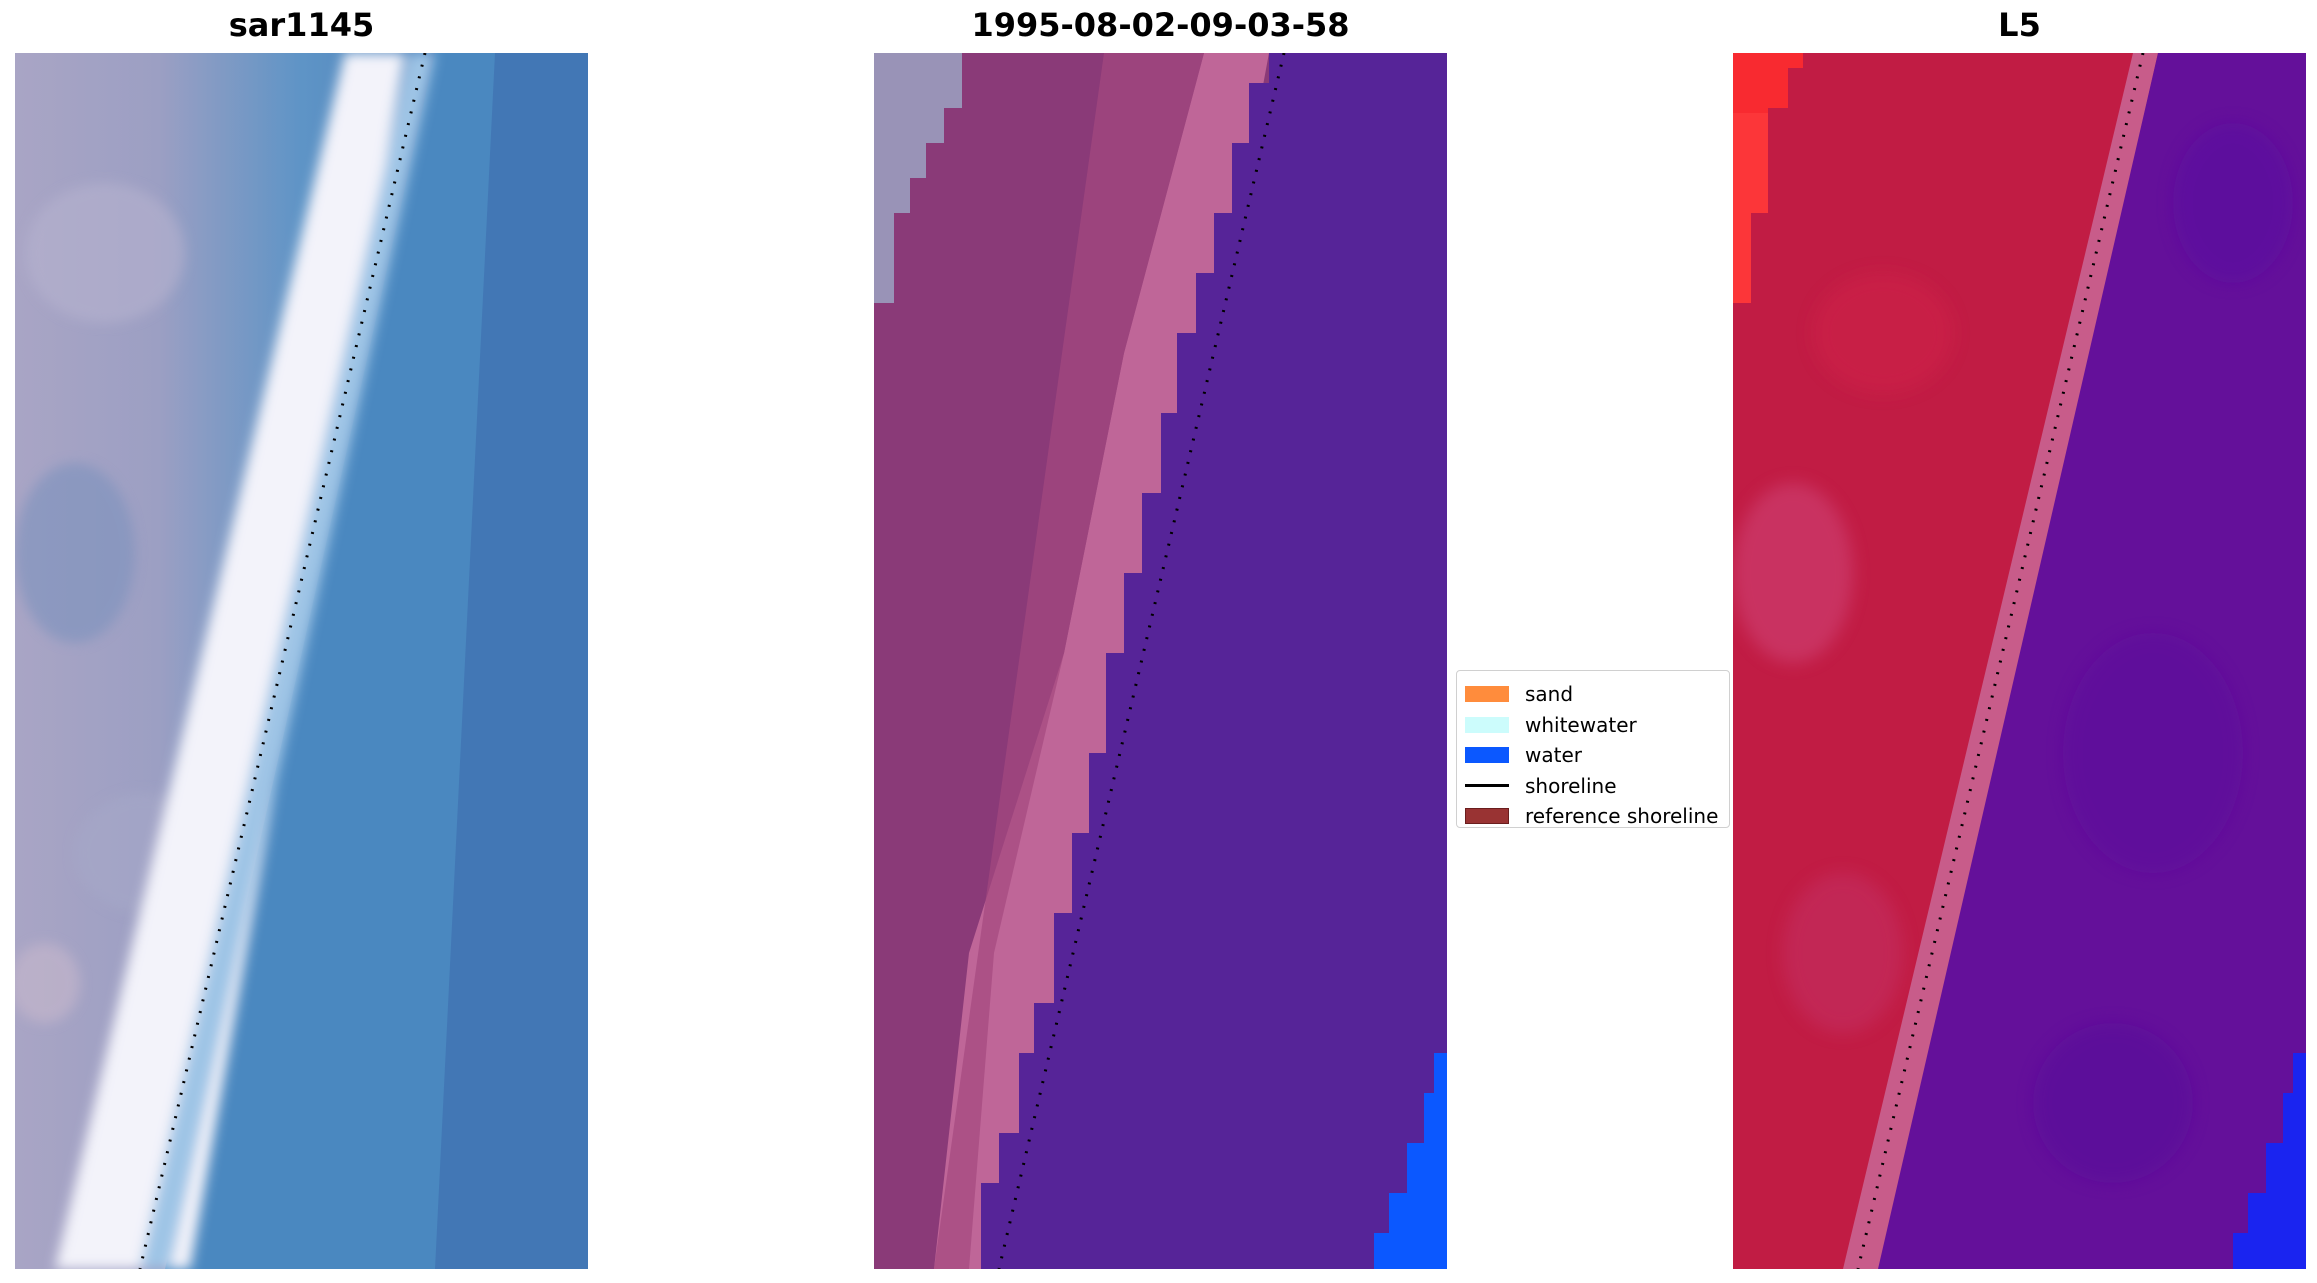  Describe the element at coordinates (1487, 786) in the screenshot. I see `shoreline-line-icon` at that location.